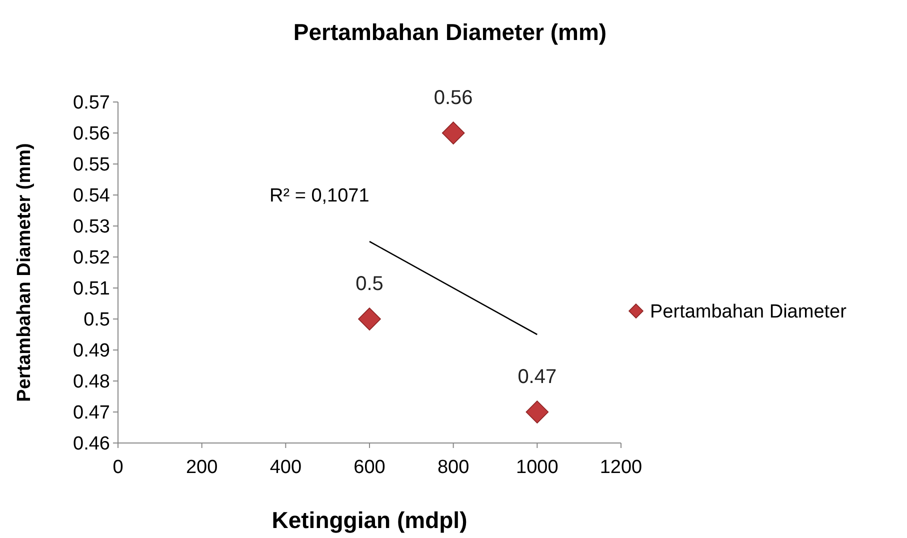 The height and width of the screenshot is (538, 907). Describe the element at coordinates (91, 289) in the screenshot. I see `y-tick-label: 0.51` at that location.